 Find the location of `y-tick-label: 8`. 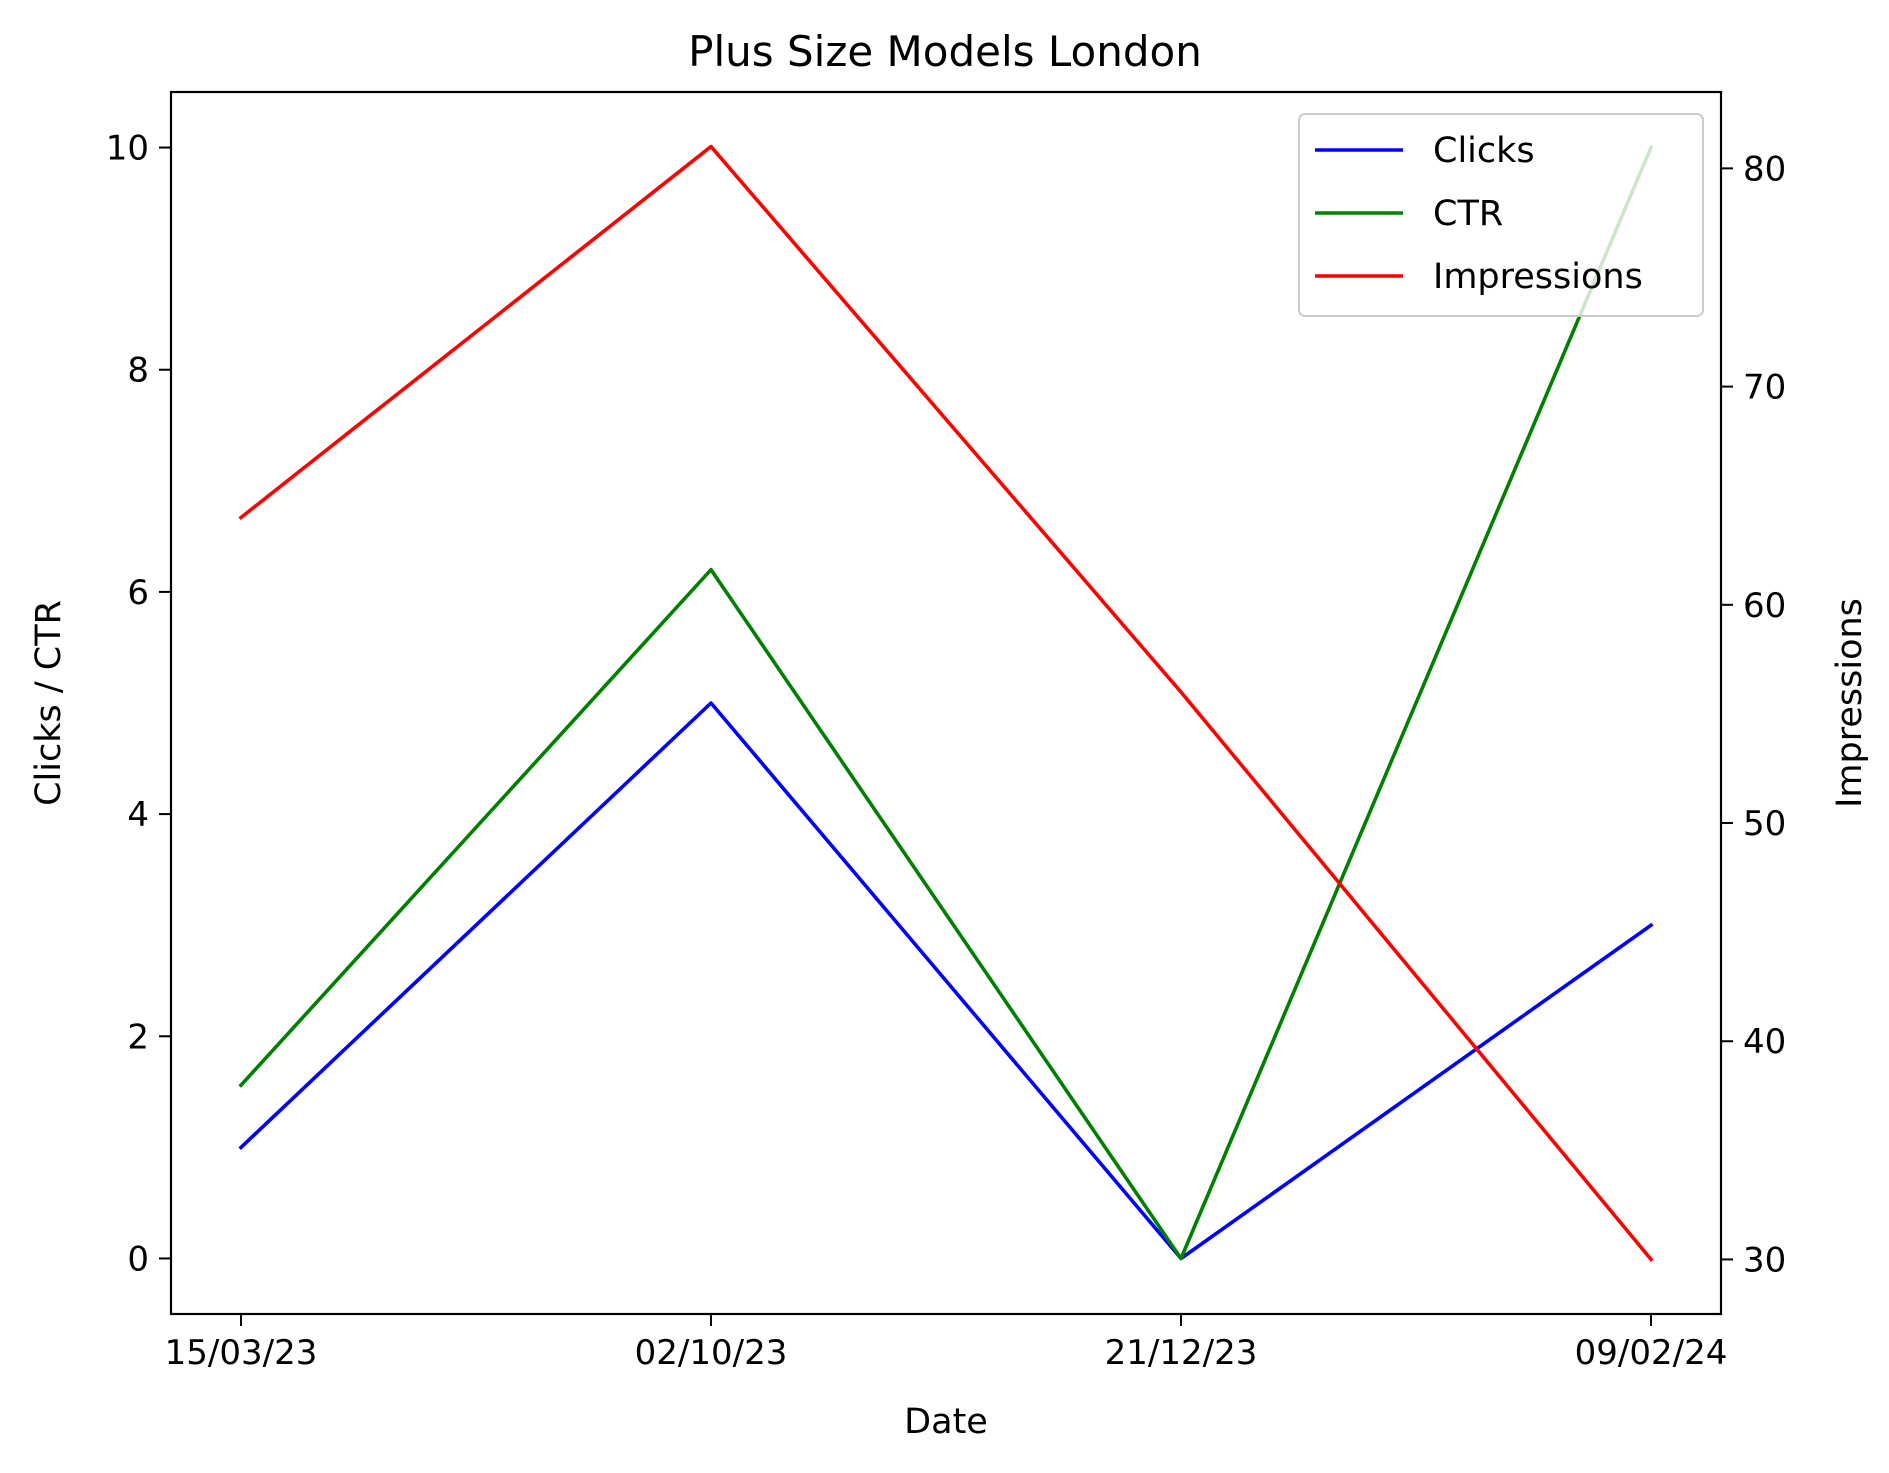

y-tick-label: 8 is located at coordinates (138, 371).